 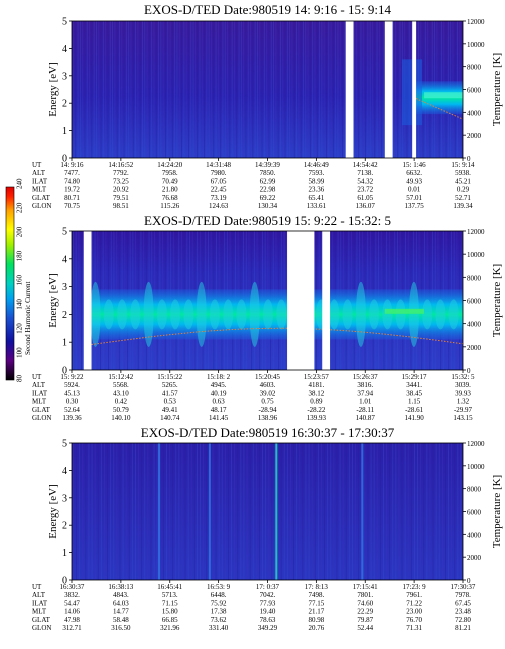 What do you see at coordinates (64, 471) in the screenshot?
I see `y-tick-label: 4` at bounding box center [64, 471].